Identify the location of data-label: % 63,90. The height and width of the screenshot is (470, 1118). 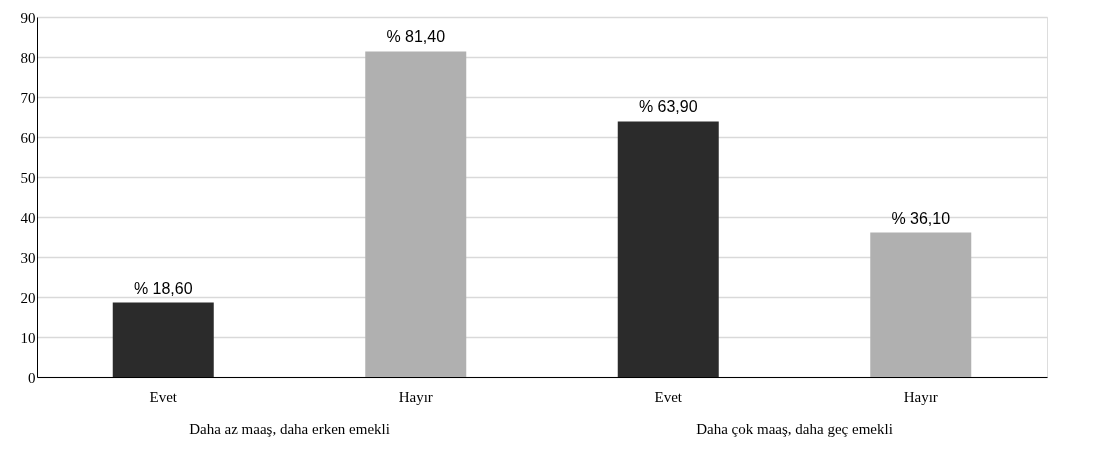
(668, 107).